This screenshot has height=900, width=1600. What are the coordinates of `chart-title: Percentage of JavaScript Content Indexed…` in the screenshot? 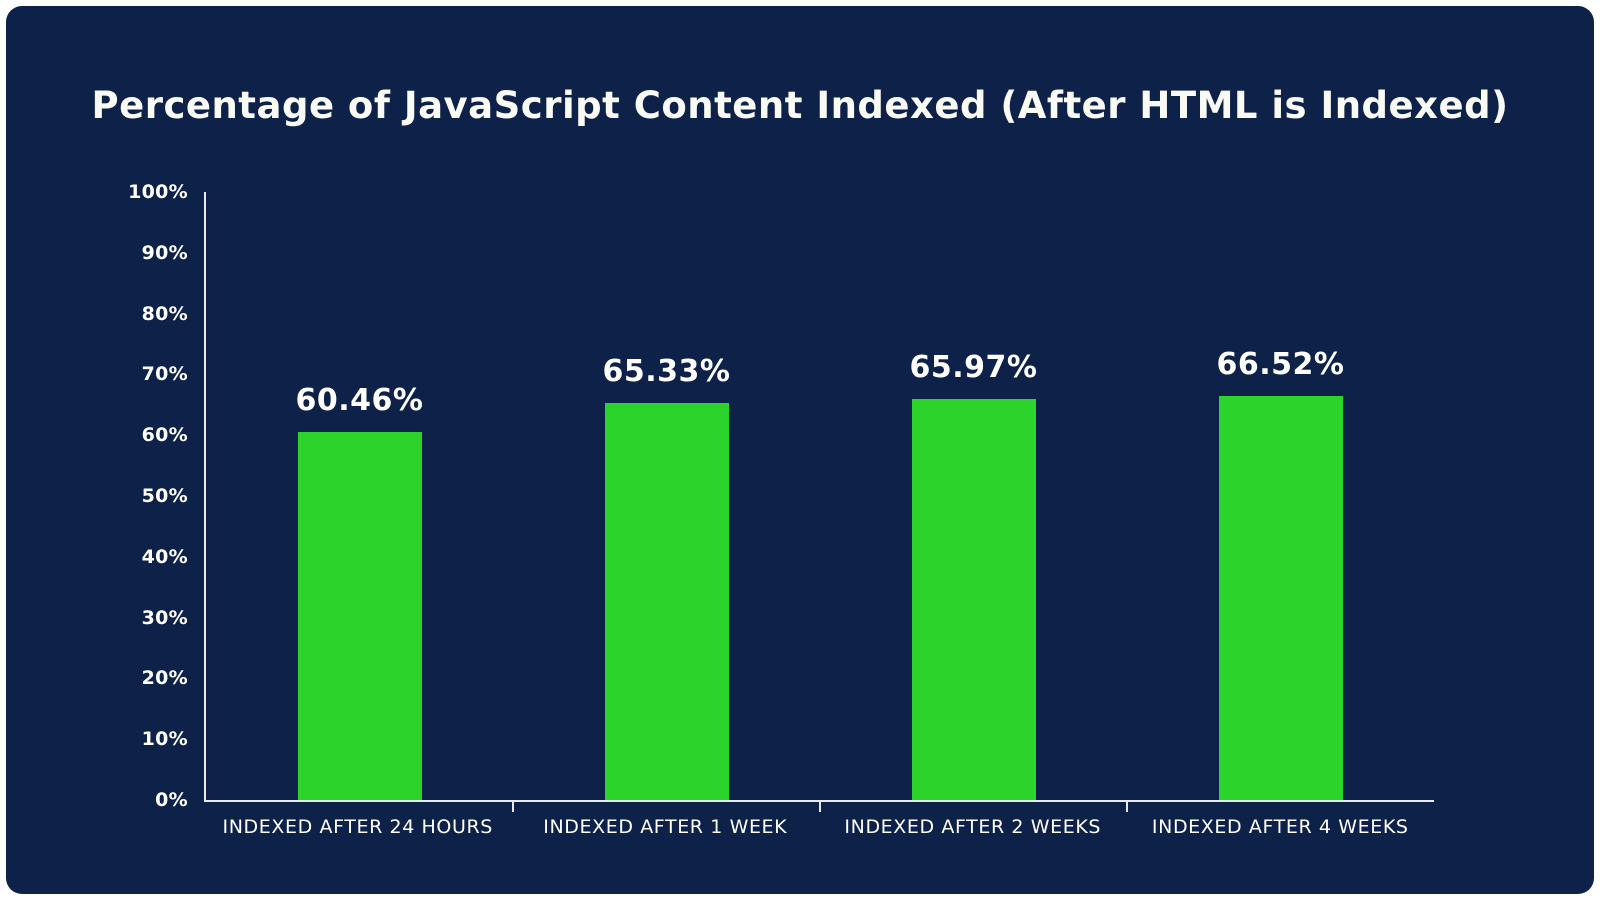 It's located at (800, 105).